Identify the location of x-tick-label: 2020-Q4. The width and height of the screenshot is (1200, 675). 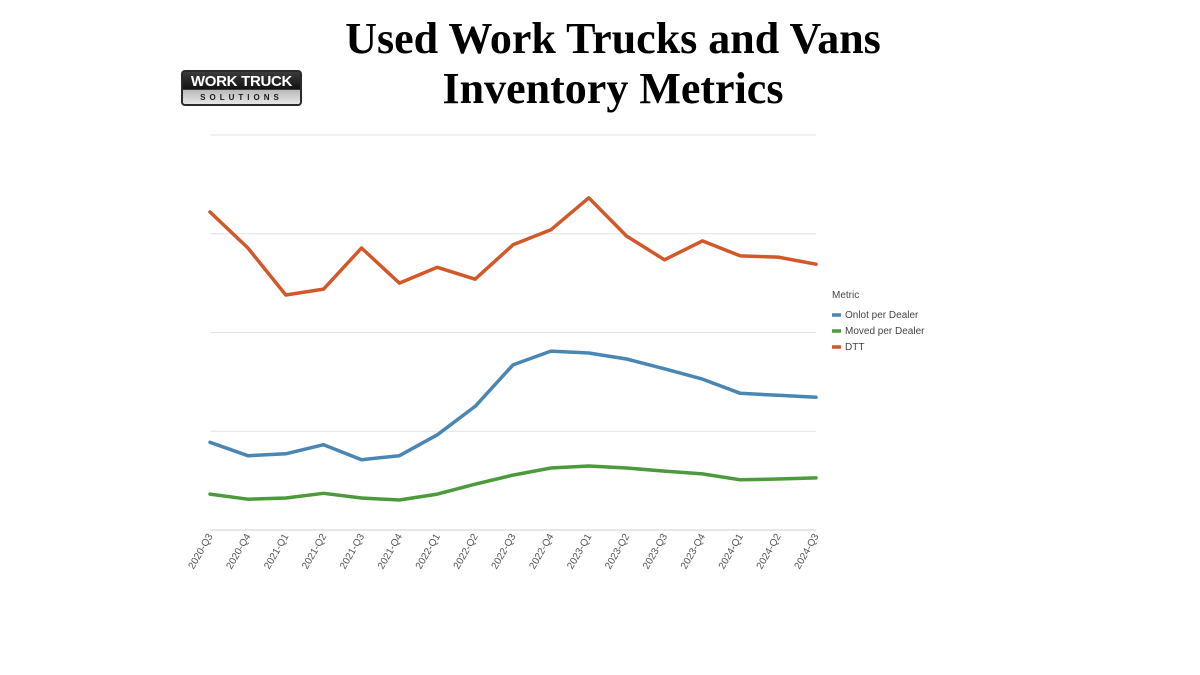
(238, 552).